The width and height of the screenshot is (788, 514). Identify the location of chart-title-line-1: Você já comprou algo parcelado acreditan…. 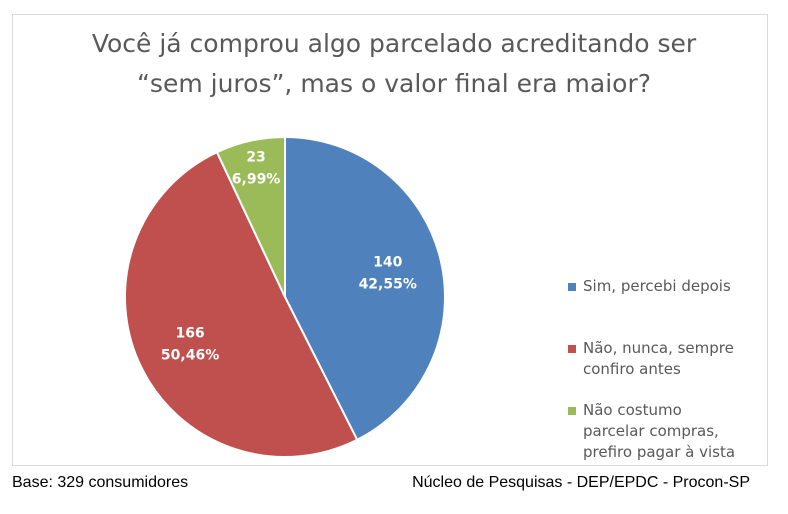
(394, 43).